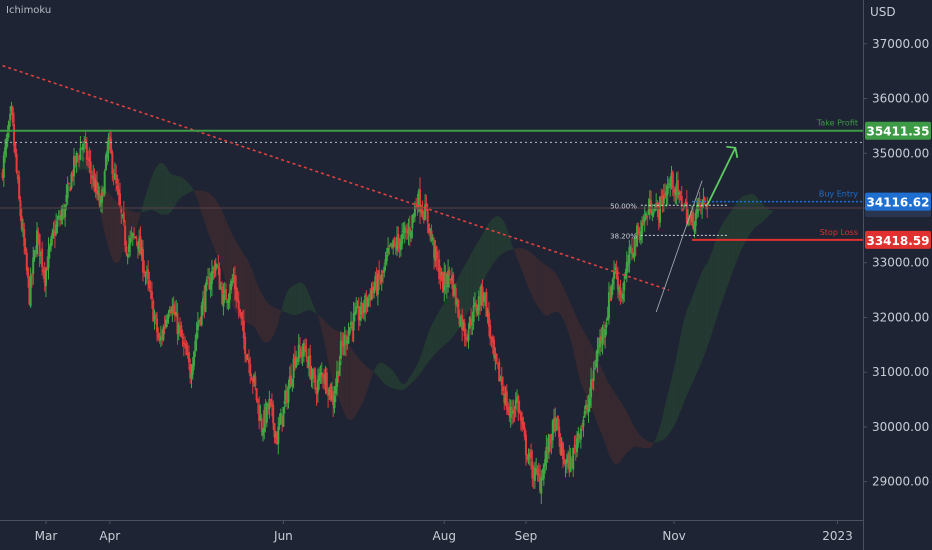 The height and width of the screenshot is (550, 932). What do you see at coordinates (732, 151) in the screenshot?
I see `projection-arrow-head` at bounding box center [732, 151].